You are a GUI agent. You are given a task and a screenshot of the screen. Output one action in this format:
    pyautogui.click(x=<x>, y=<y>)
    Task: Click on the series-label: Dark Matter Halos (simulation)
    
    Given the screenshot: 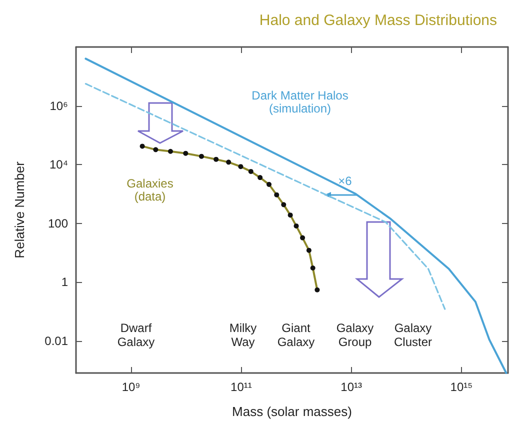 What is the action you would take?
    pyautogui.click(x=300, y=102)
    